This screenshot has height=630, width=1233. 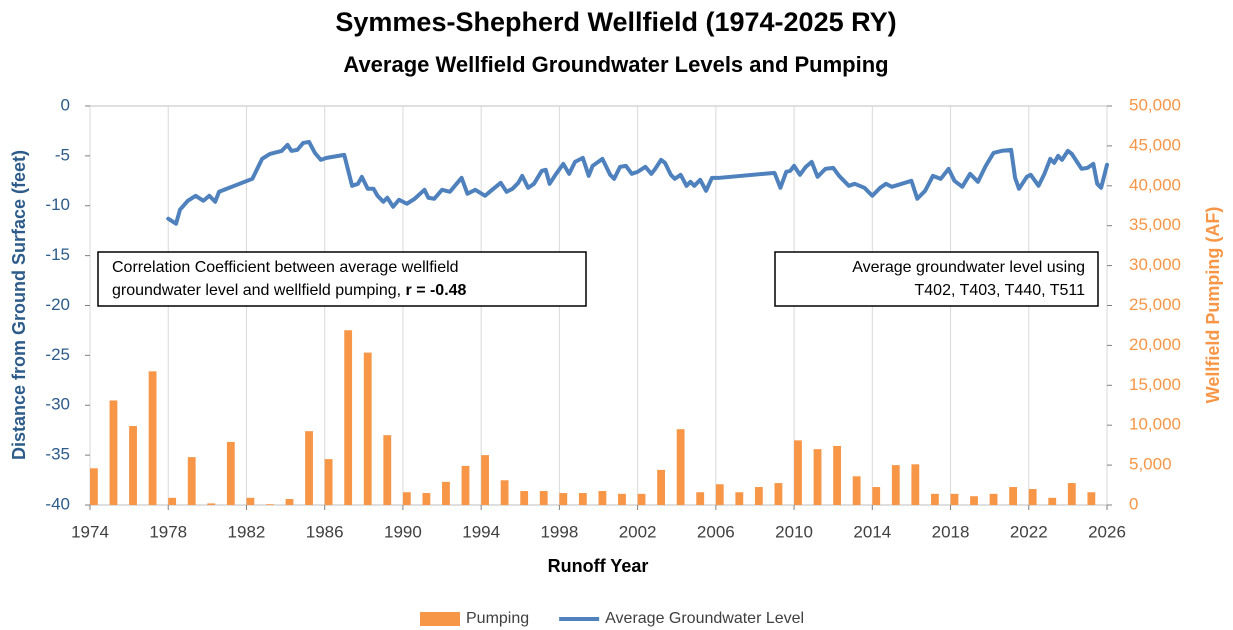 What do you see at coordinates (440, 619) in the screenshot?
I see `legend-swatch` at bounding box center [440, 619].